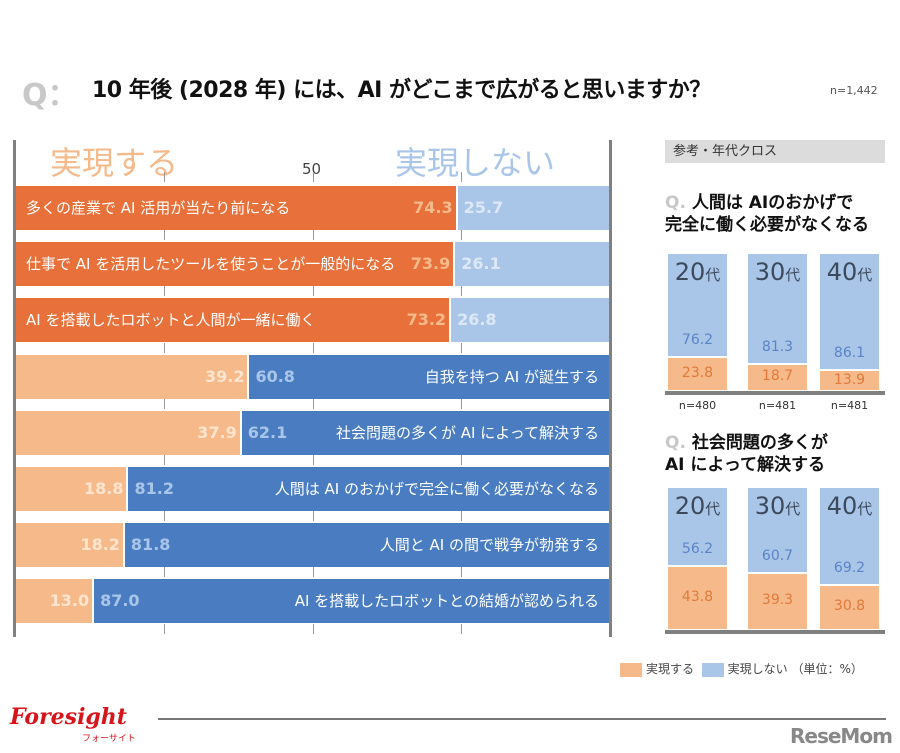 This screenshot has height=753, width=900. I want to click on q-mark: Q：, so click(50, 95).